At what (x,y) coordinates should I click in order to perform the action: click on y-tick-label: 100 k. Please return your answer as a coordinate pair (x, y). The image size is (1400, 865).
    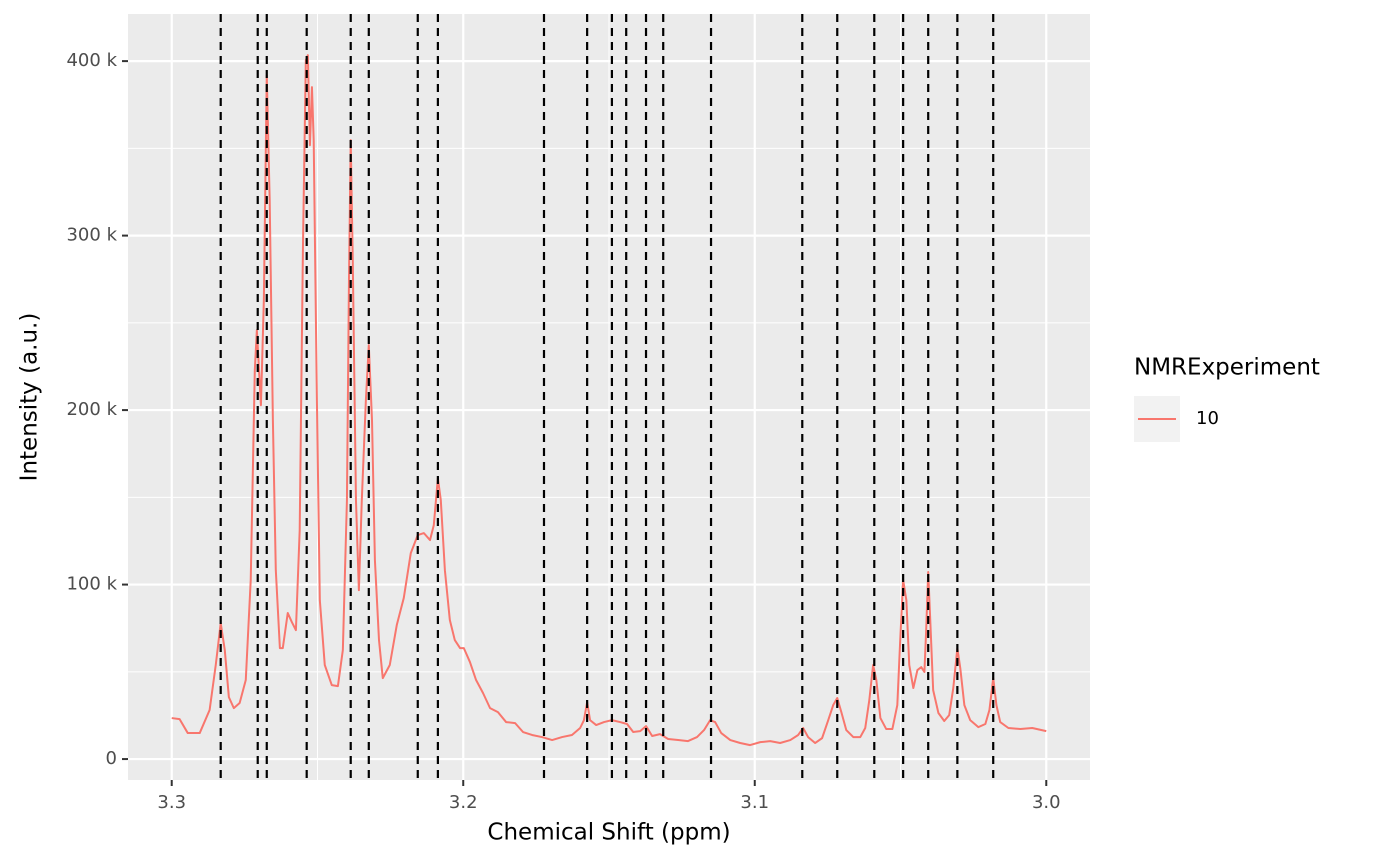
    Looking at the image, I should click on (91, 584).